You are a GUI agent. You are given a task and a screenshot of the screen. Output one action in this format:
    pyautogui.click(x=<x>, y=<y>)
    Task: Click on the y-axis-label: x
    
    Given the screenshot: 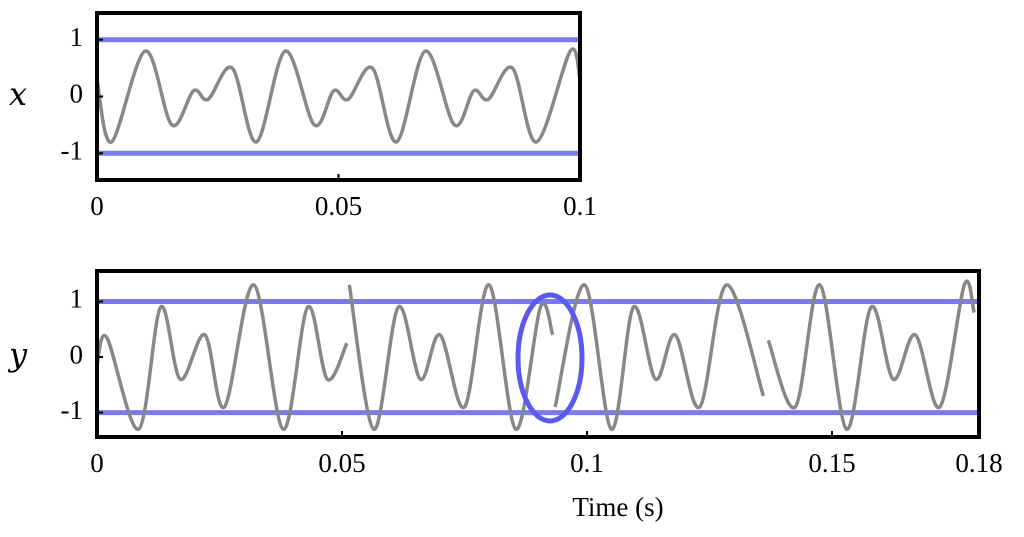 What is the action you would take?
    pyautogui.click(x=18, y=94)
    